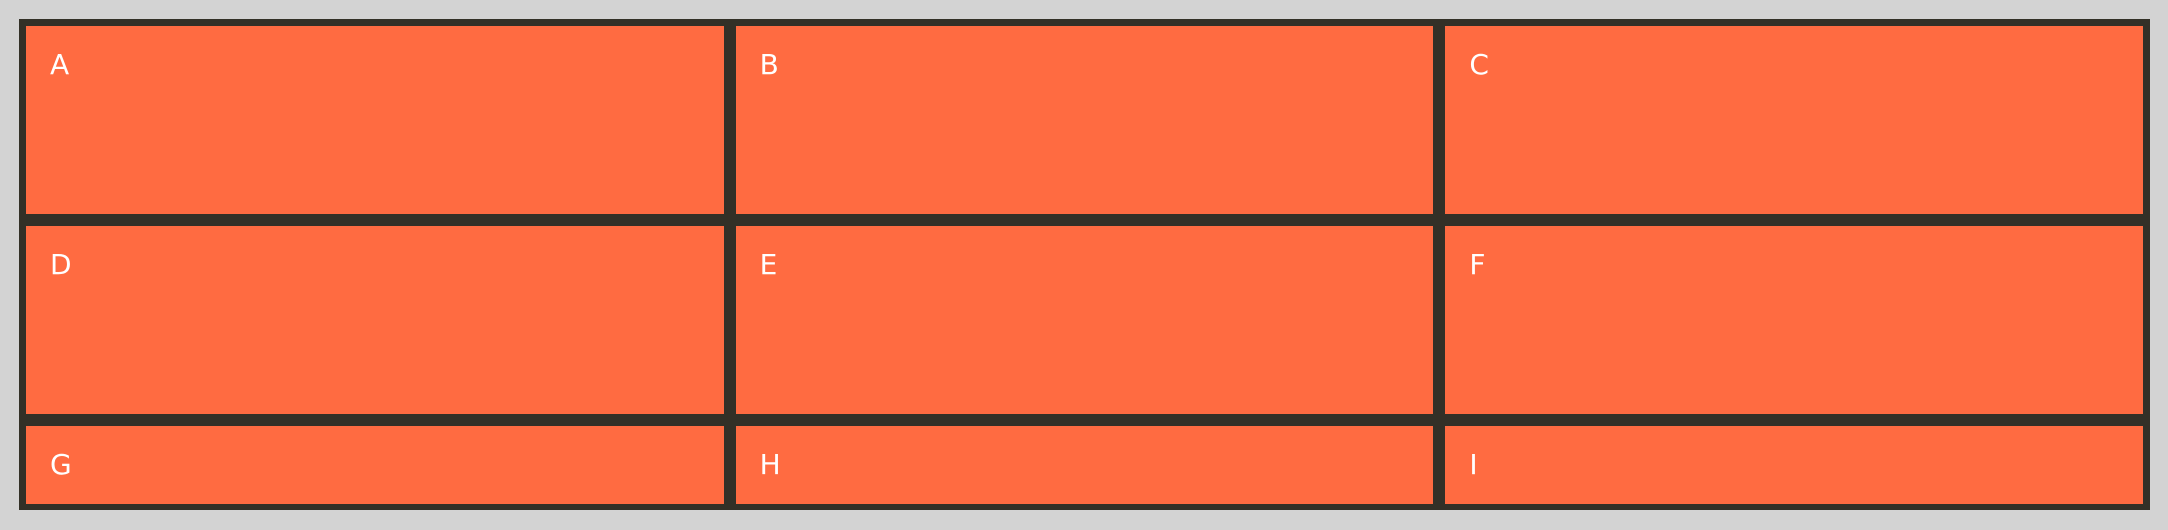  What do you see at coordinates (1084, 465) in the screenshot?
I see `grid-cell-h: H` at bounding box center [1084, 465].